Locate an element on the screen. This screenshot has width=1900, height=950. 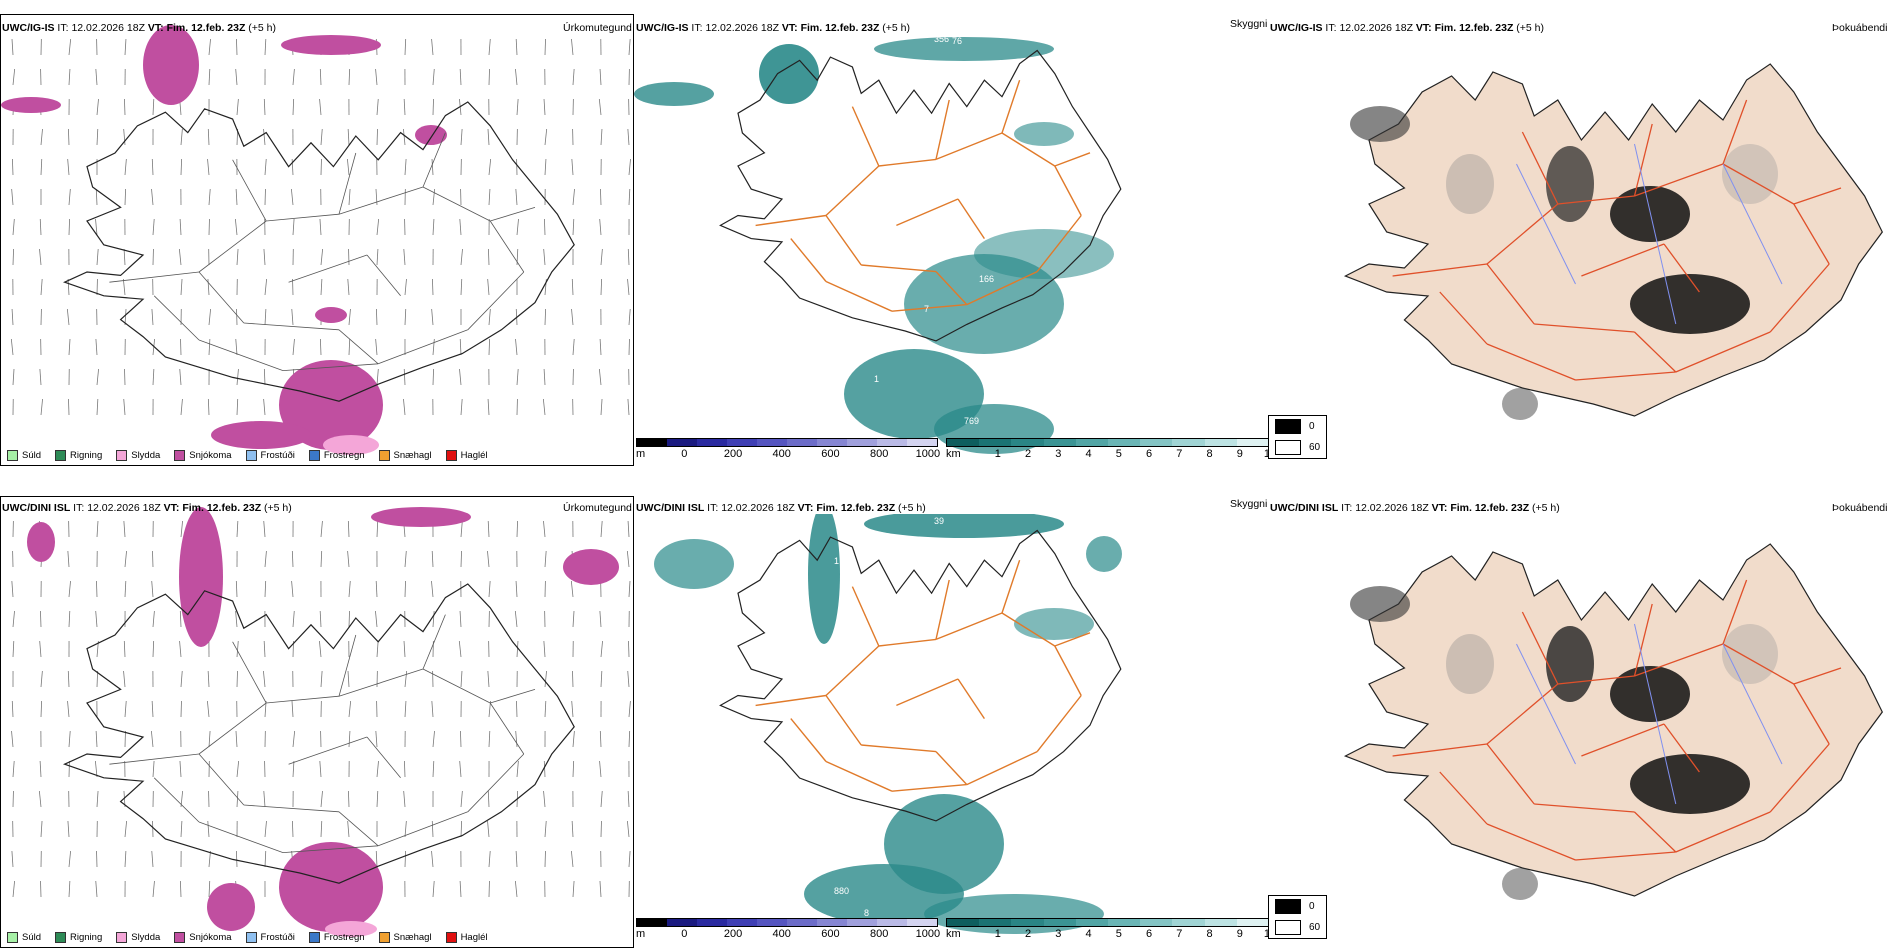
legend-swatch is located at coordinates (122, 455).